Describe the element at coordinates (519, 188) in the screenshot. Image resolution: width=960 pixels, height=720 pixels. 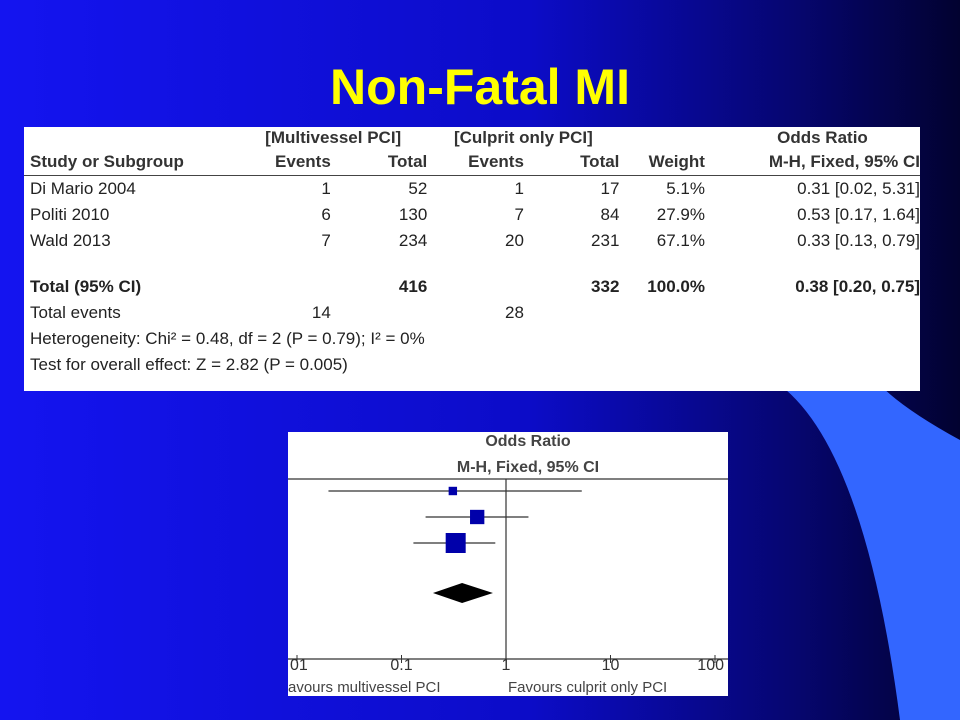
I see `events2-cell: 1` at that location.